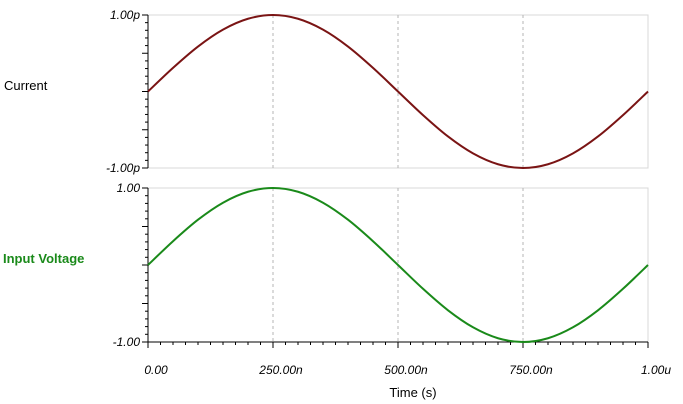 The image size is (683, 404). I want to click on y-axis-label-1: Current, so click(26, 85).